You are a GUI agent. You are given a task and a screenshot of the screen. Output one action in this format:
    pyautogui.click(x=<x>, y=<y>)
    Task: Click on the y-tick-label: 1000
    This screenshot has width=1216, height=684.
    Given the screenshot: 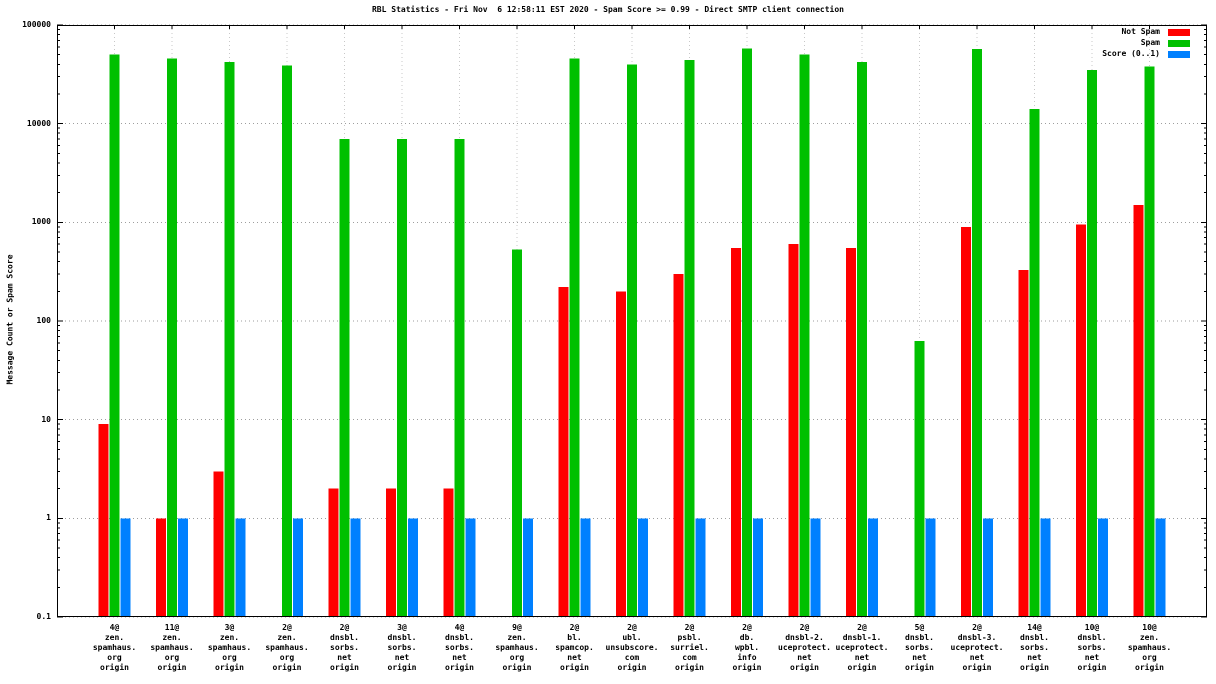 What is the action you would take?
    pyautogui.click(x=41, y=222)
    